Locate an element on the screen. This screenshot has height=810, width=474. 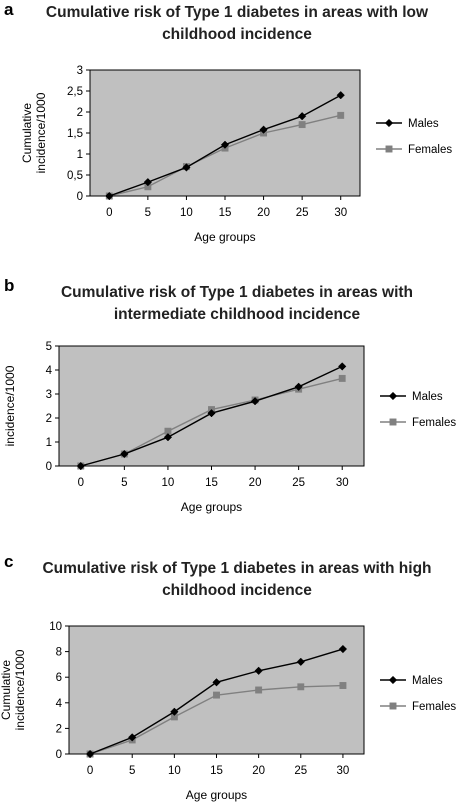
plot-area is located at coordinates (211, 406).